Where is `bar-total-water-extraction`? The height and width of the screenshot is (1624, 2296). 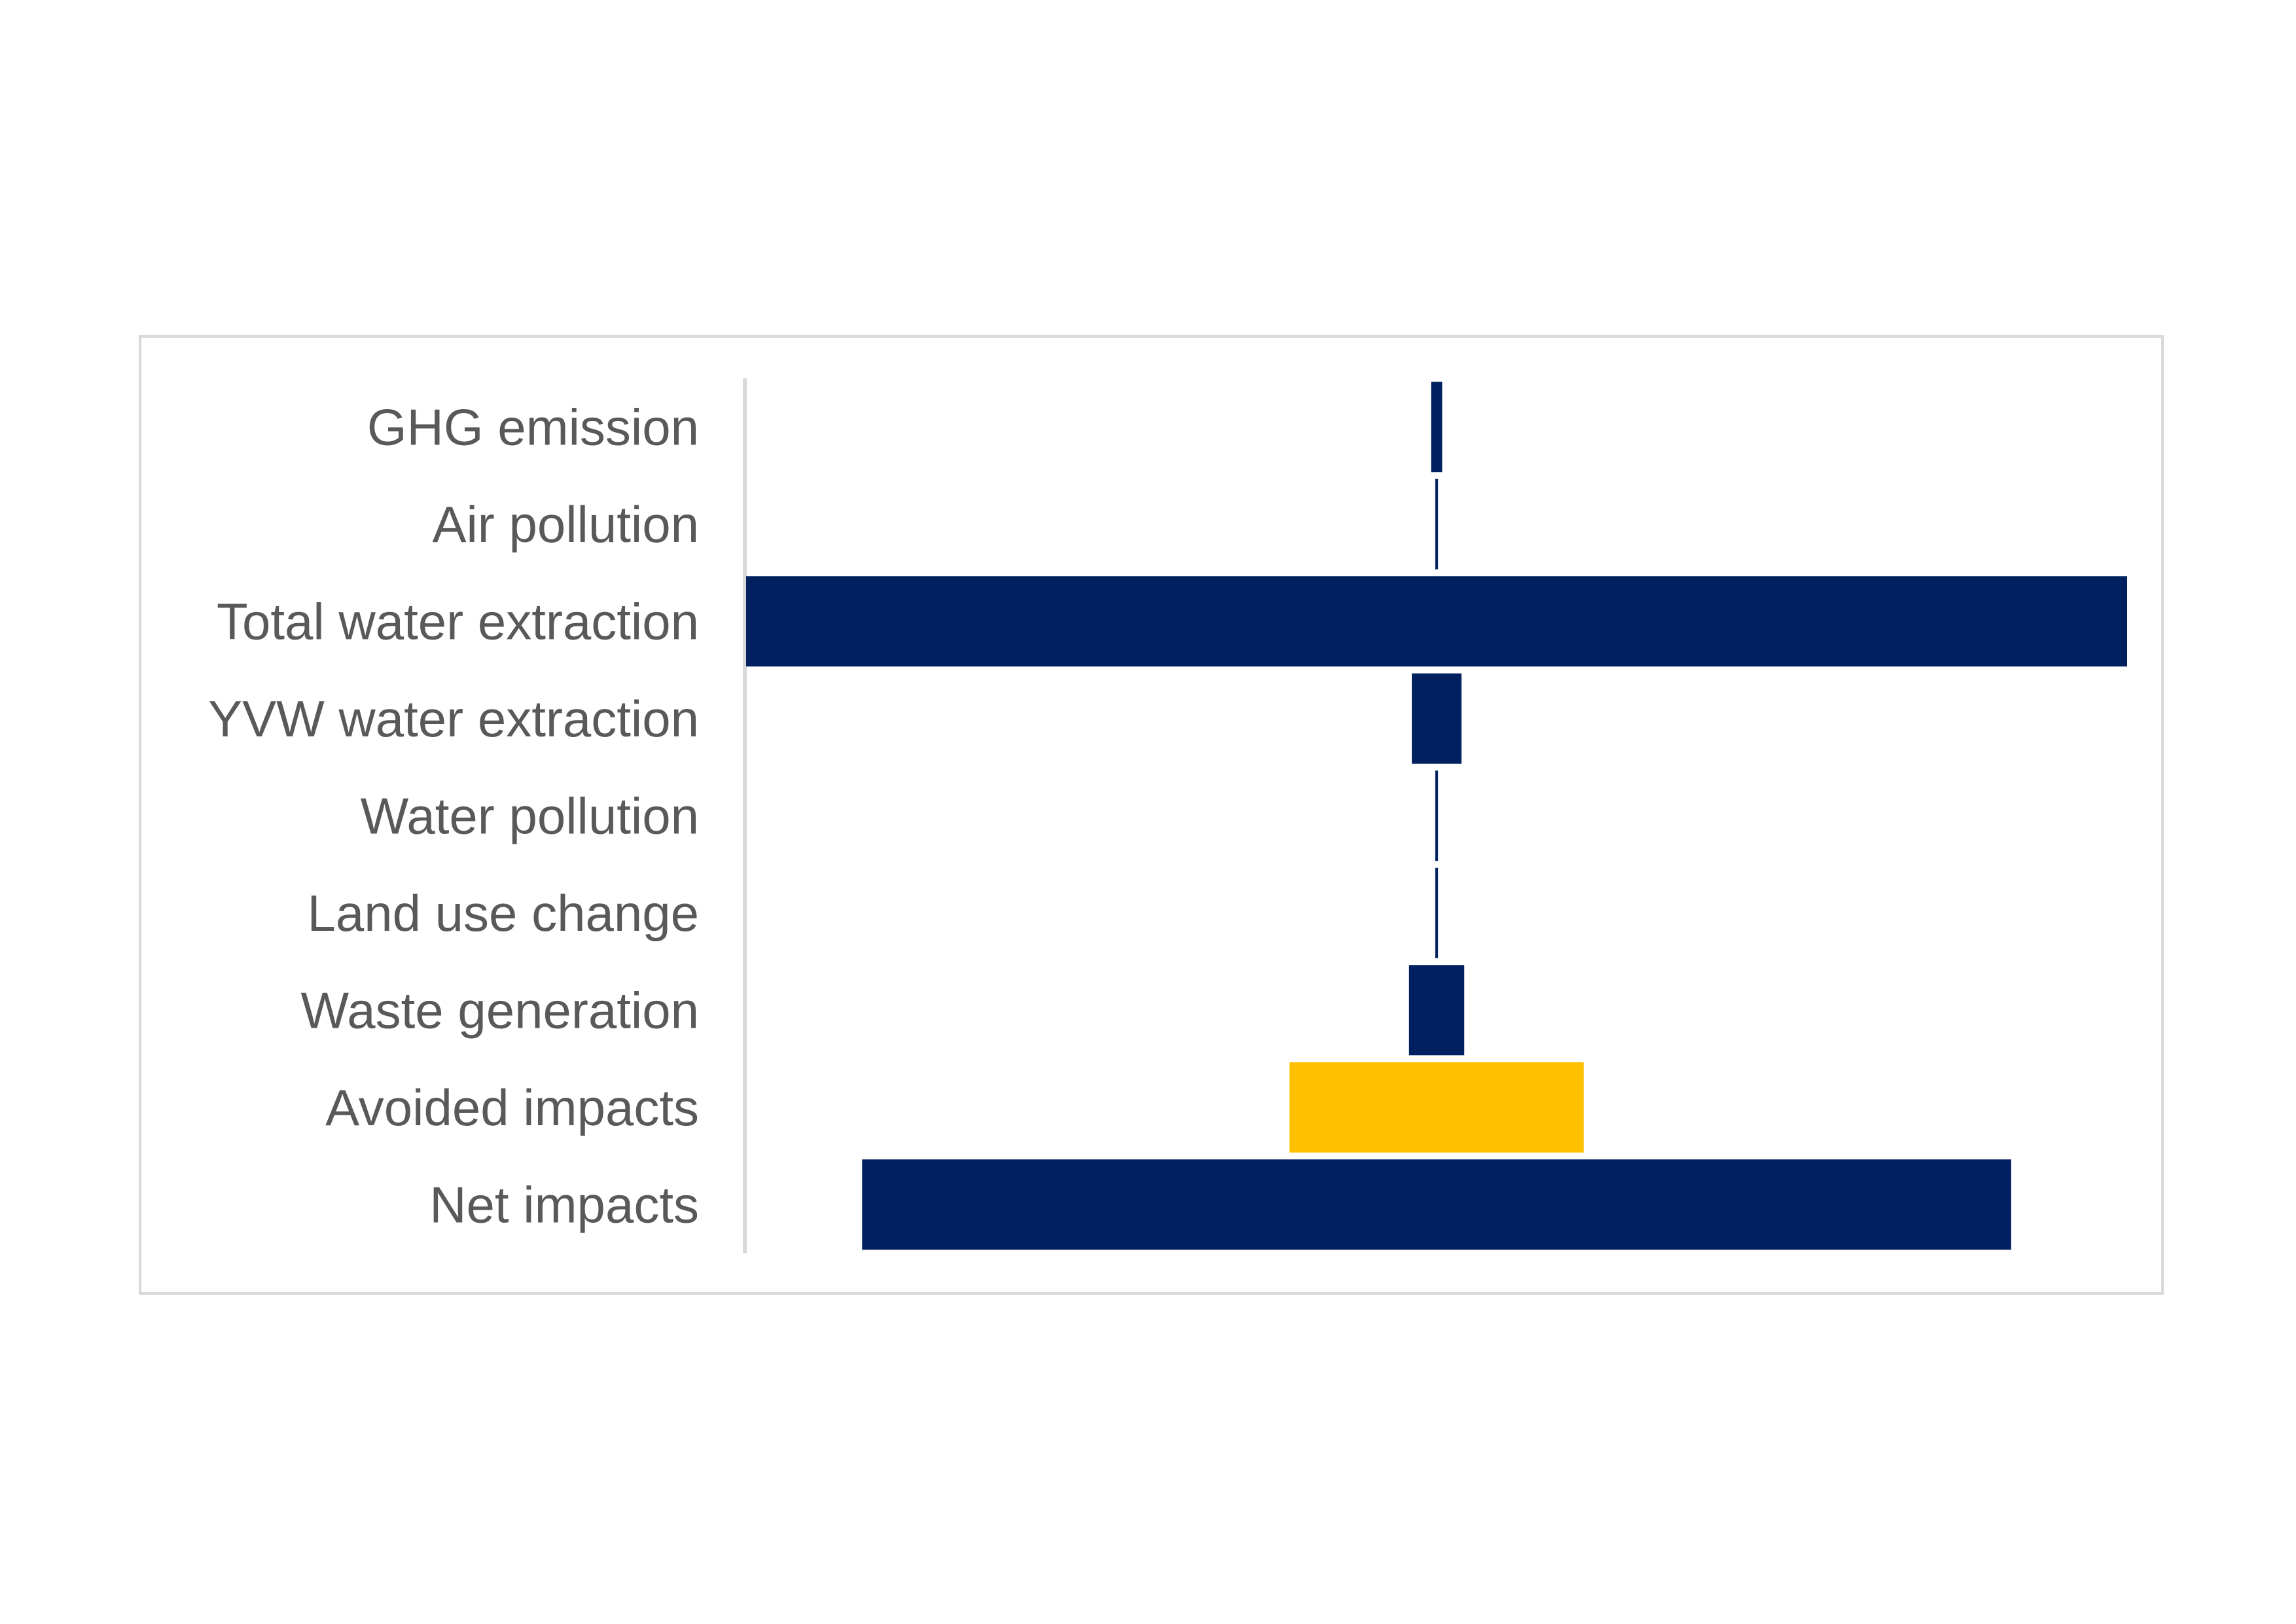
bar-total-water-extraction is located at coordinates (1436, 621).